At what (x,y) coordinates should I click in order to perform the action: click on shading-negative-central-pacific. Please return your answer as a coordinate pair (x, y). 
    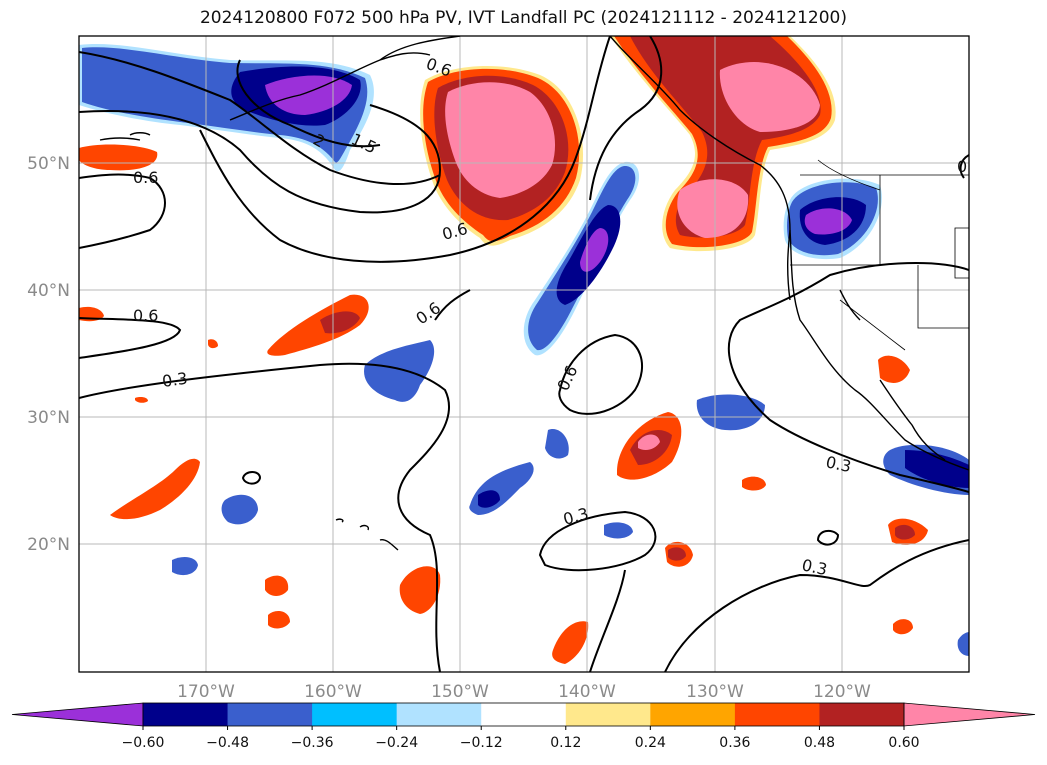
    Looking at the image, I should click on (581, 258).